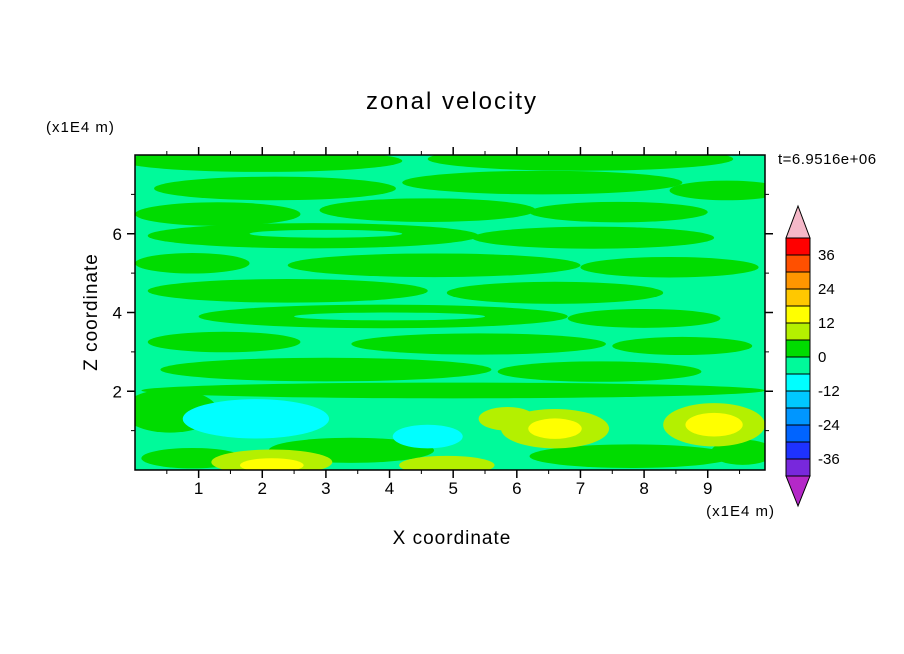 The image size is (904, 654). I want to click on x-tick-label: 5, so click(452, 488).